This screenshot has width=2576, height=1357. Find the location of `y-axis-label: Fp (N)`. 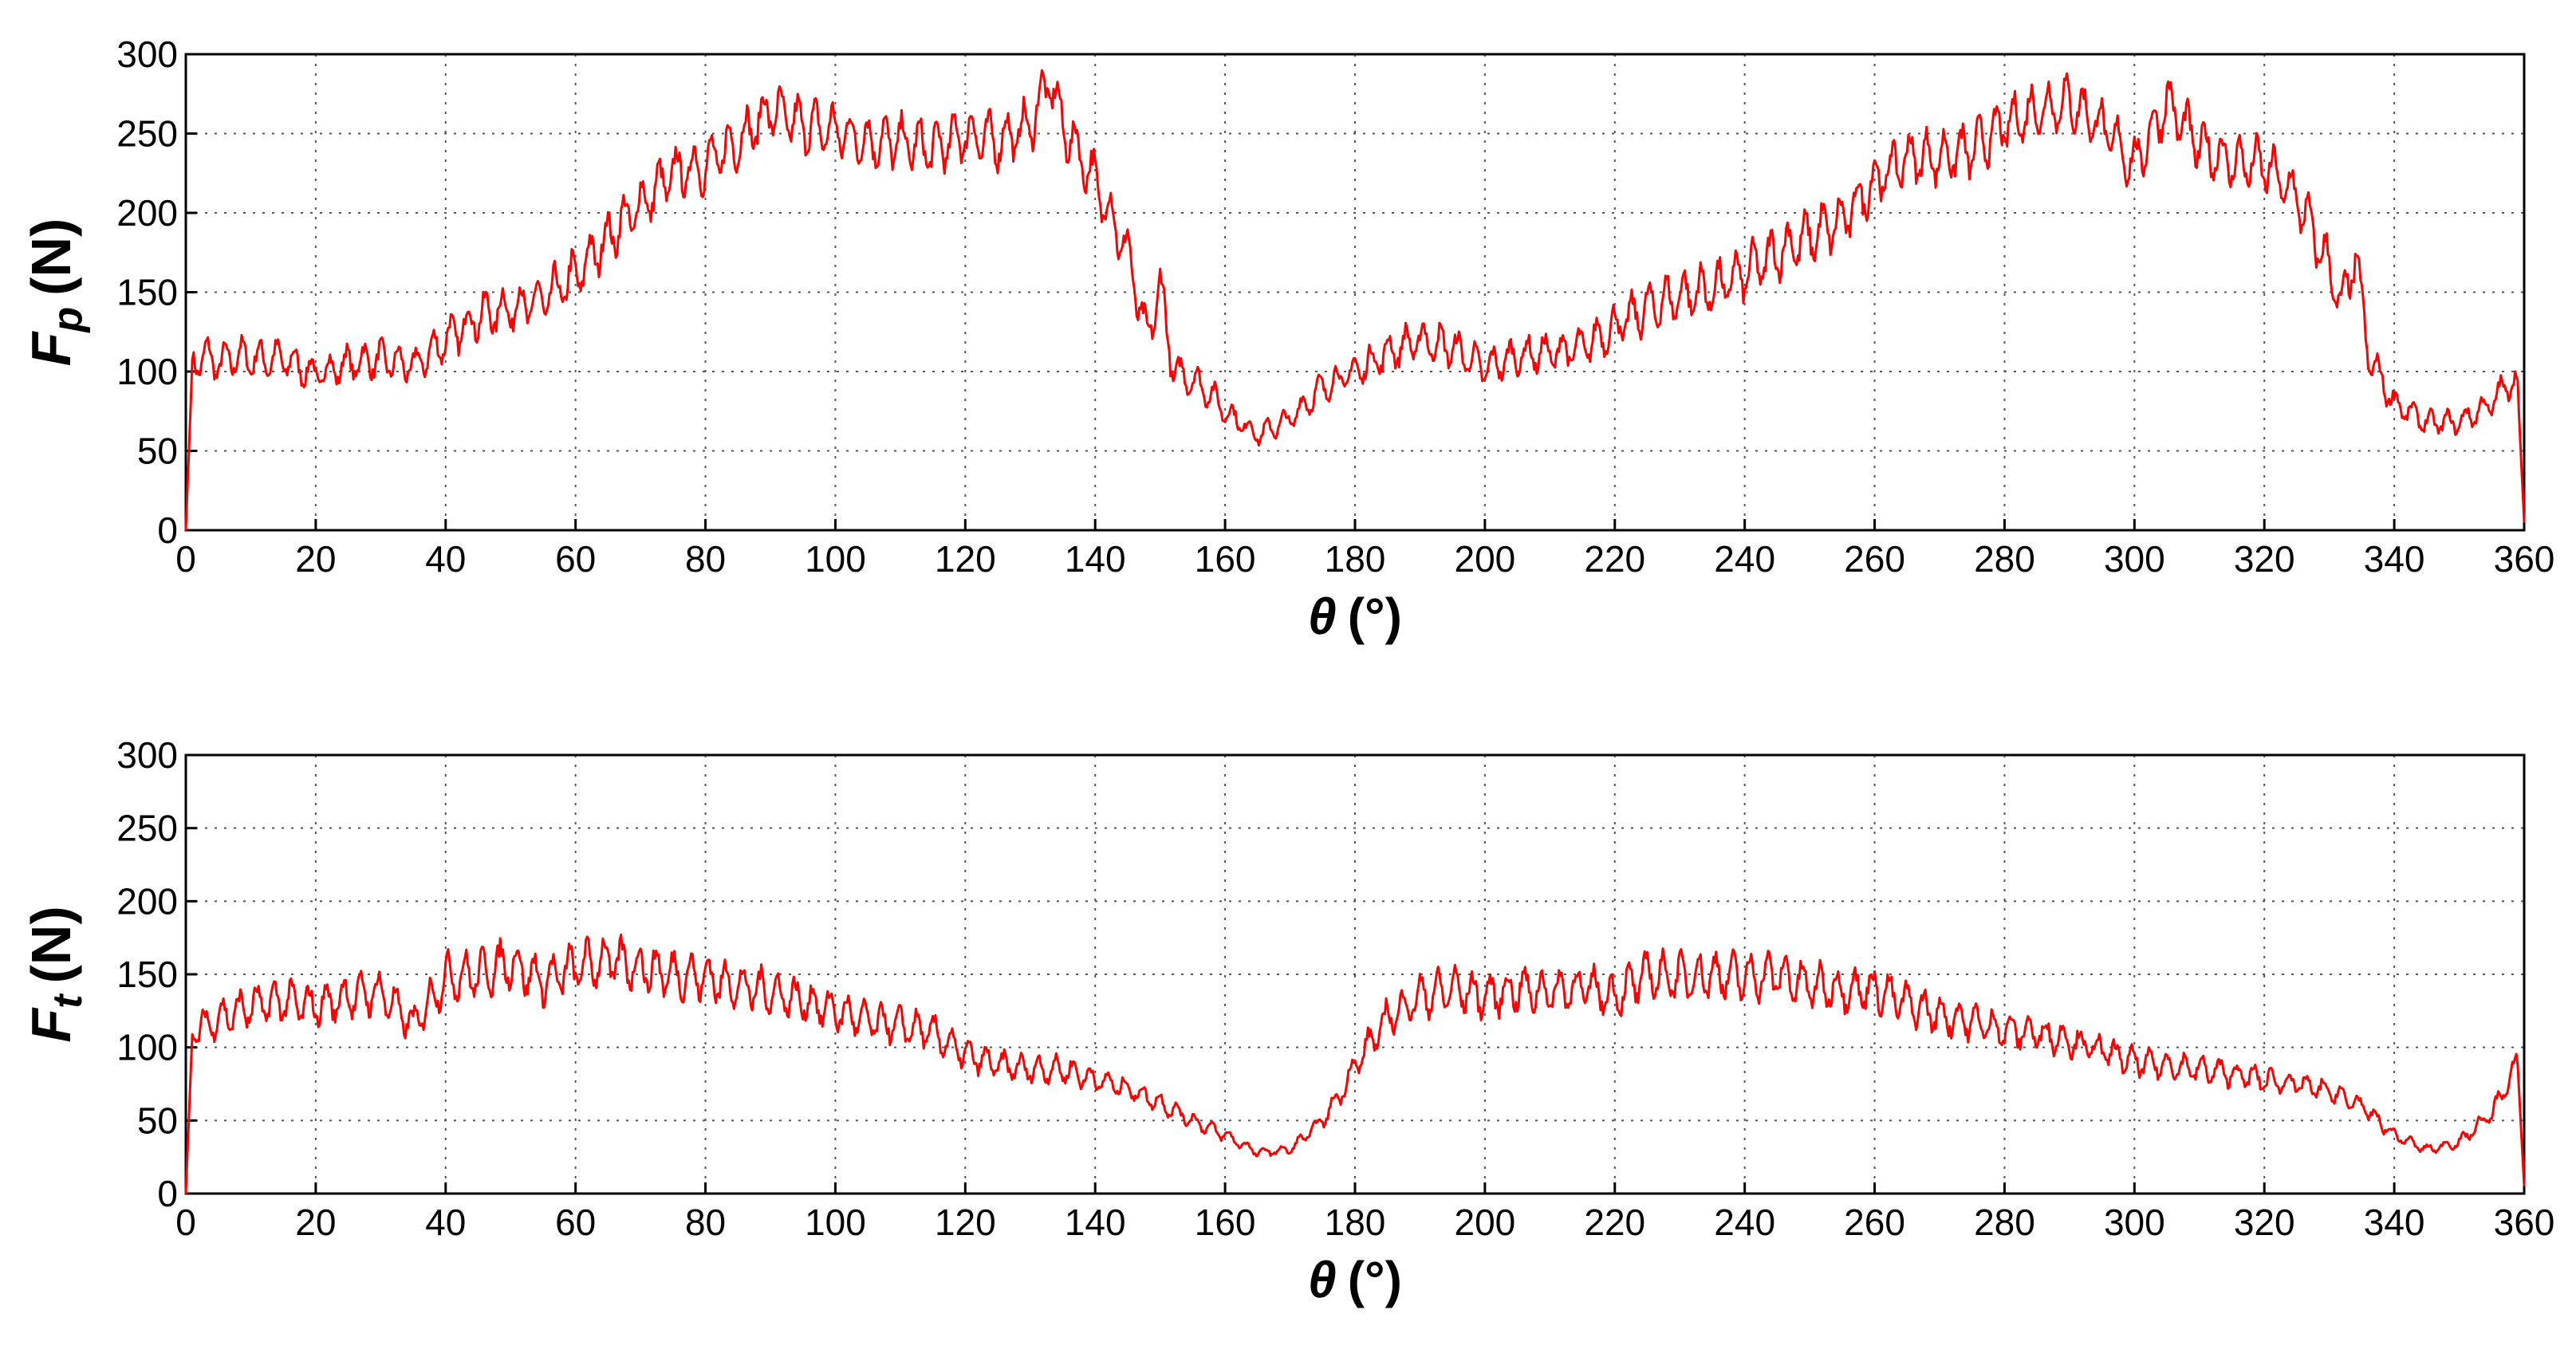

y-axis-label: Fp (N) is located at coordinates (55, 292).